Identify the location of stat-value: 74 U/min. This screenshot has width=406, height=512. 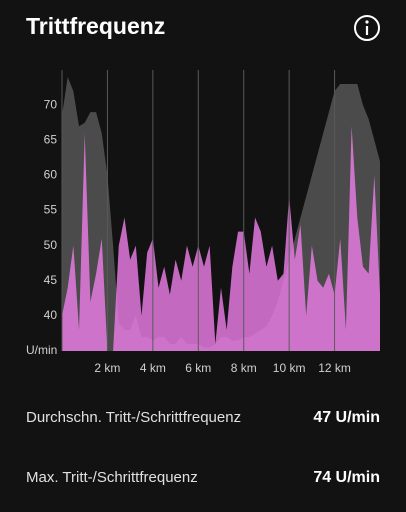
(346, 477).